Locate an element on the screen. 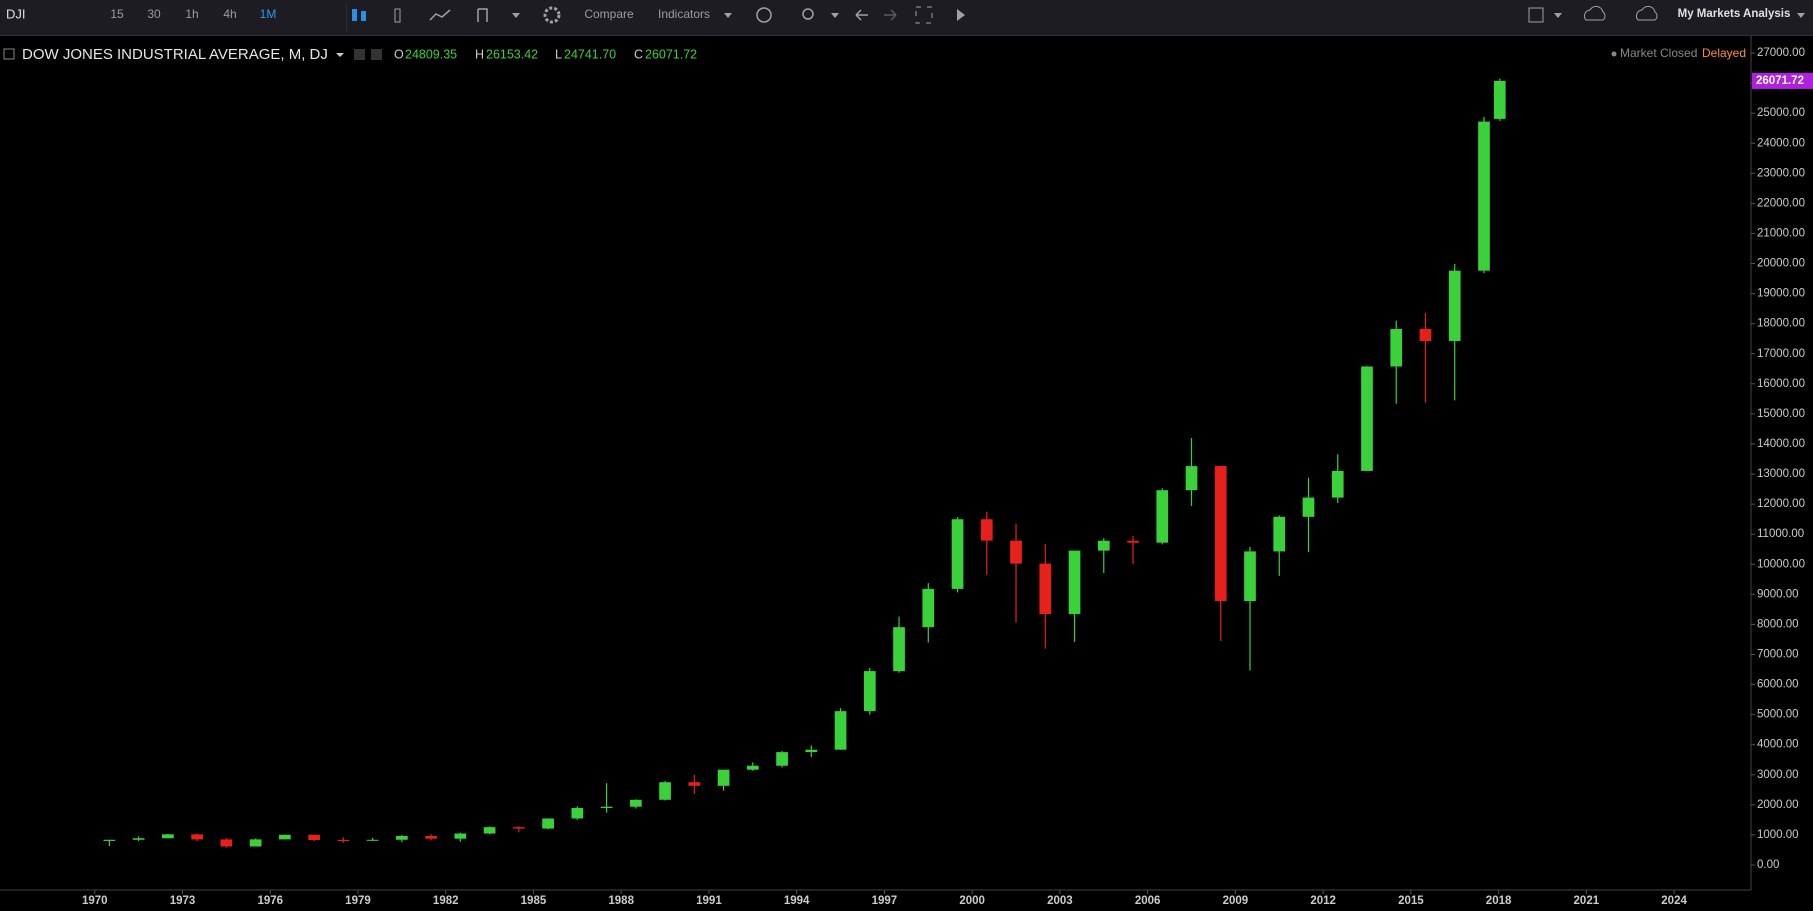 The height and width of the screenshot is (911, 1813). close-value: 26071.72 is located at coordinates (671, 54).